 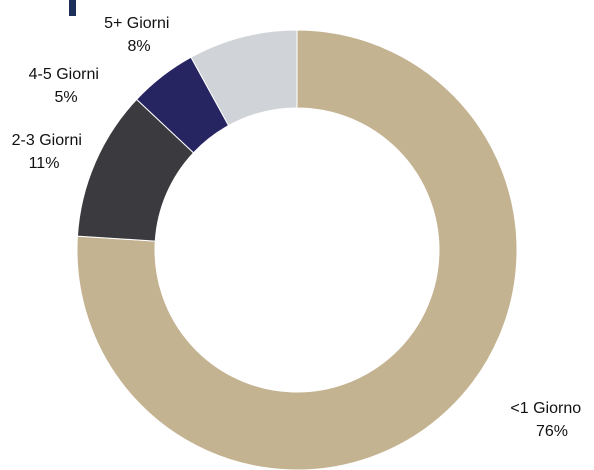 What do you see at coordinates (66, 86) in the screenshot?
I see `slice-label-4-5: 4-5 Giorni 5%` at bounding box center [66, 86].